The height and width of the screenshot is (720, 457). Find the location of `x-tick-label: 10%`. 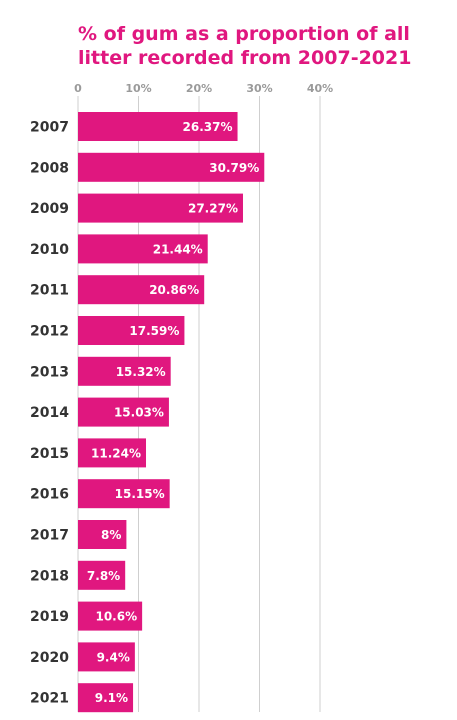

x-tick-label: 10% is located at coordinates (138, 88).